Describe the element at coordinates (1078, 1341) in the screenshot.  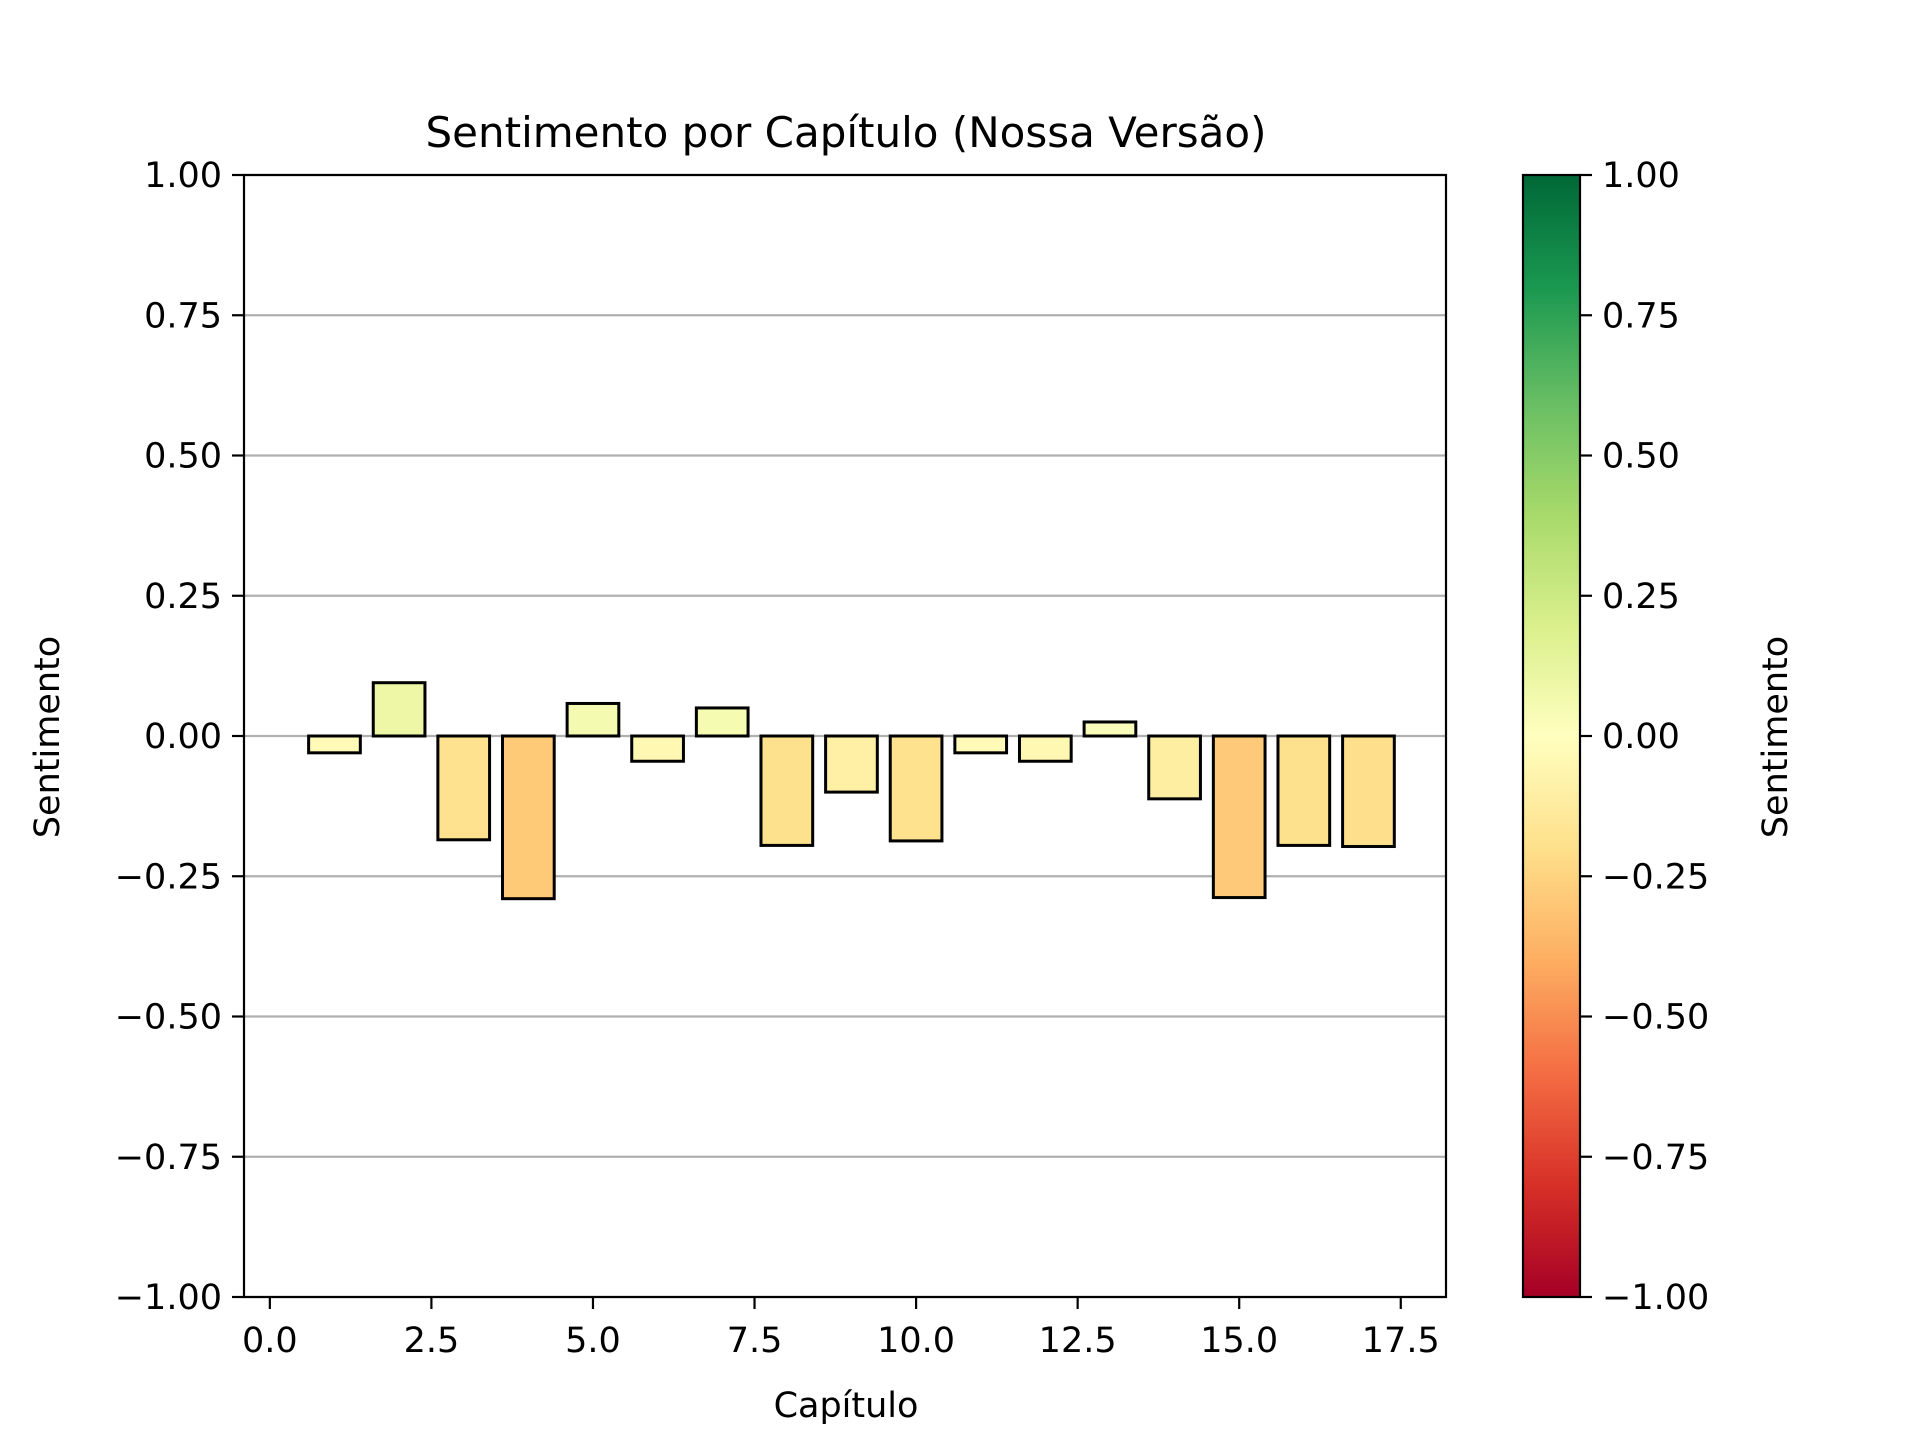
I see `x-tick-label: 12.5` at that location.